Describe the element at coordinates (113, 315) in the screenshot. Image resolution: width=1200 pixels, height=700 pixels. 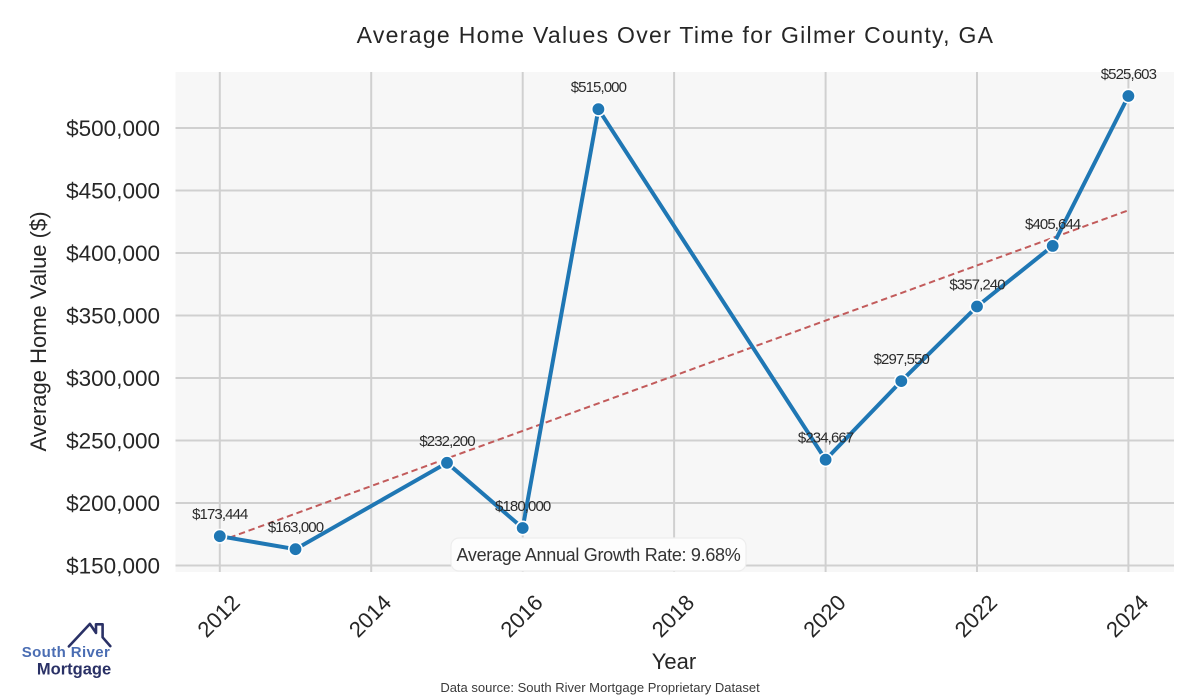
I see `svg-text: $350,000` at that location.